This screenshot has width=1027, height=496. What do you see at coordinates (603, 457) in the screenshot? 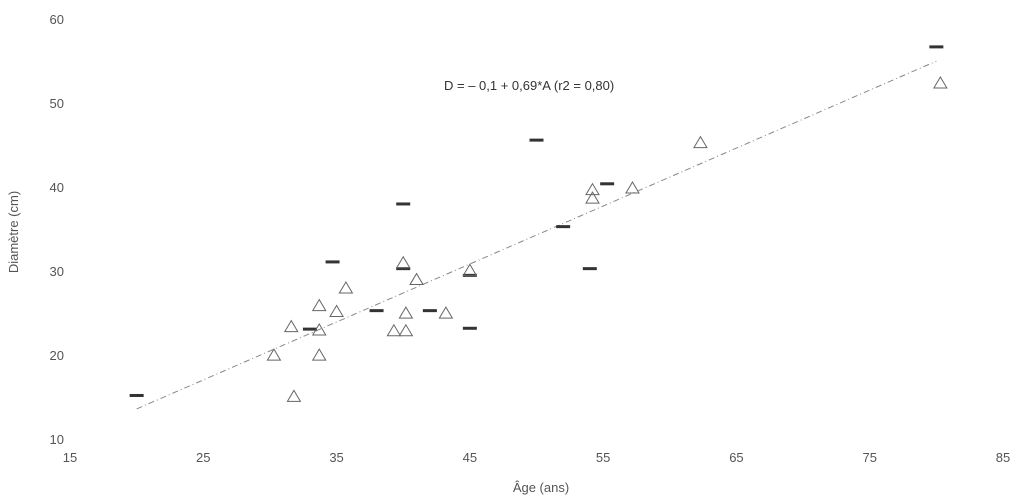
I see `x-tick-label: 55` at bounding box center [603, 457].